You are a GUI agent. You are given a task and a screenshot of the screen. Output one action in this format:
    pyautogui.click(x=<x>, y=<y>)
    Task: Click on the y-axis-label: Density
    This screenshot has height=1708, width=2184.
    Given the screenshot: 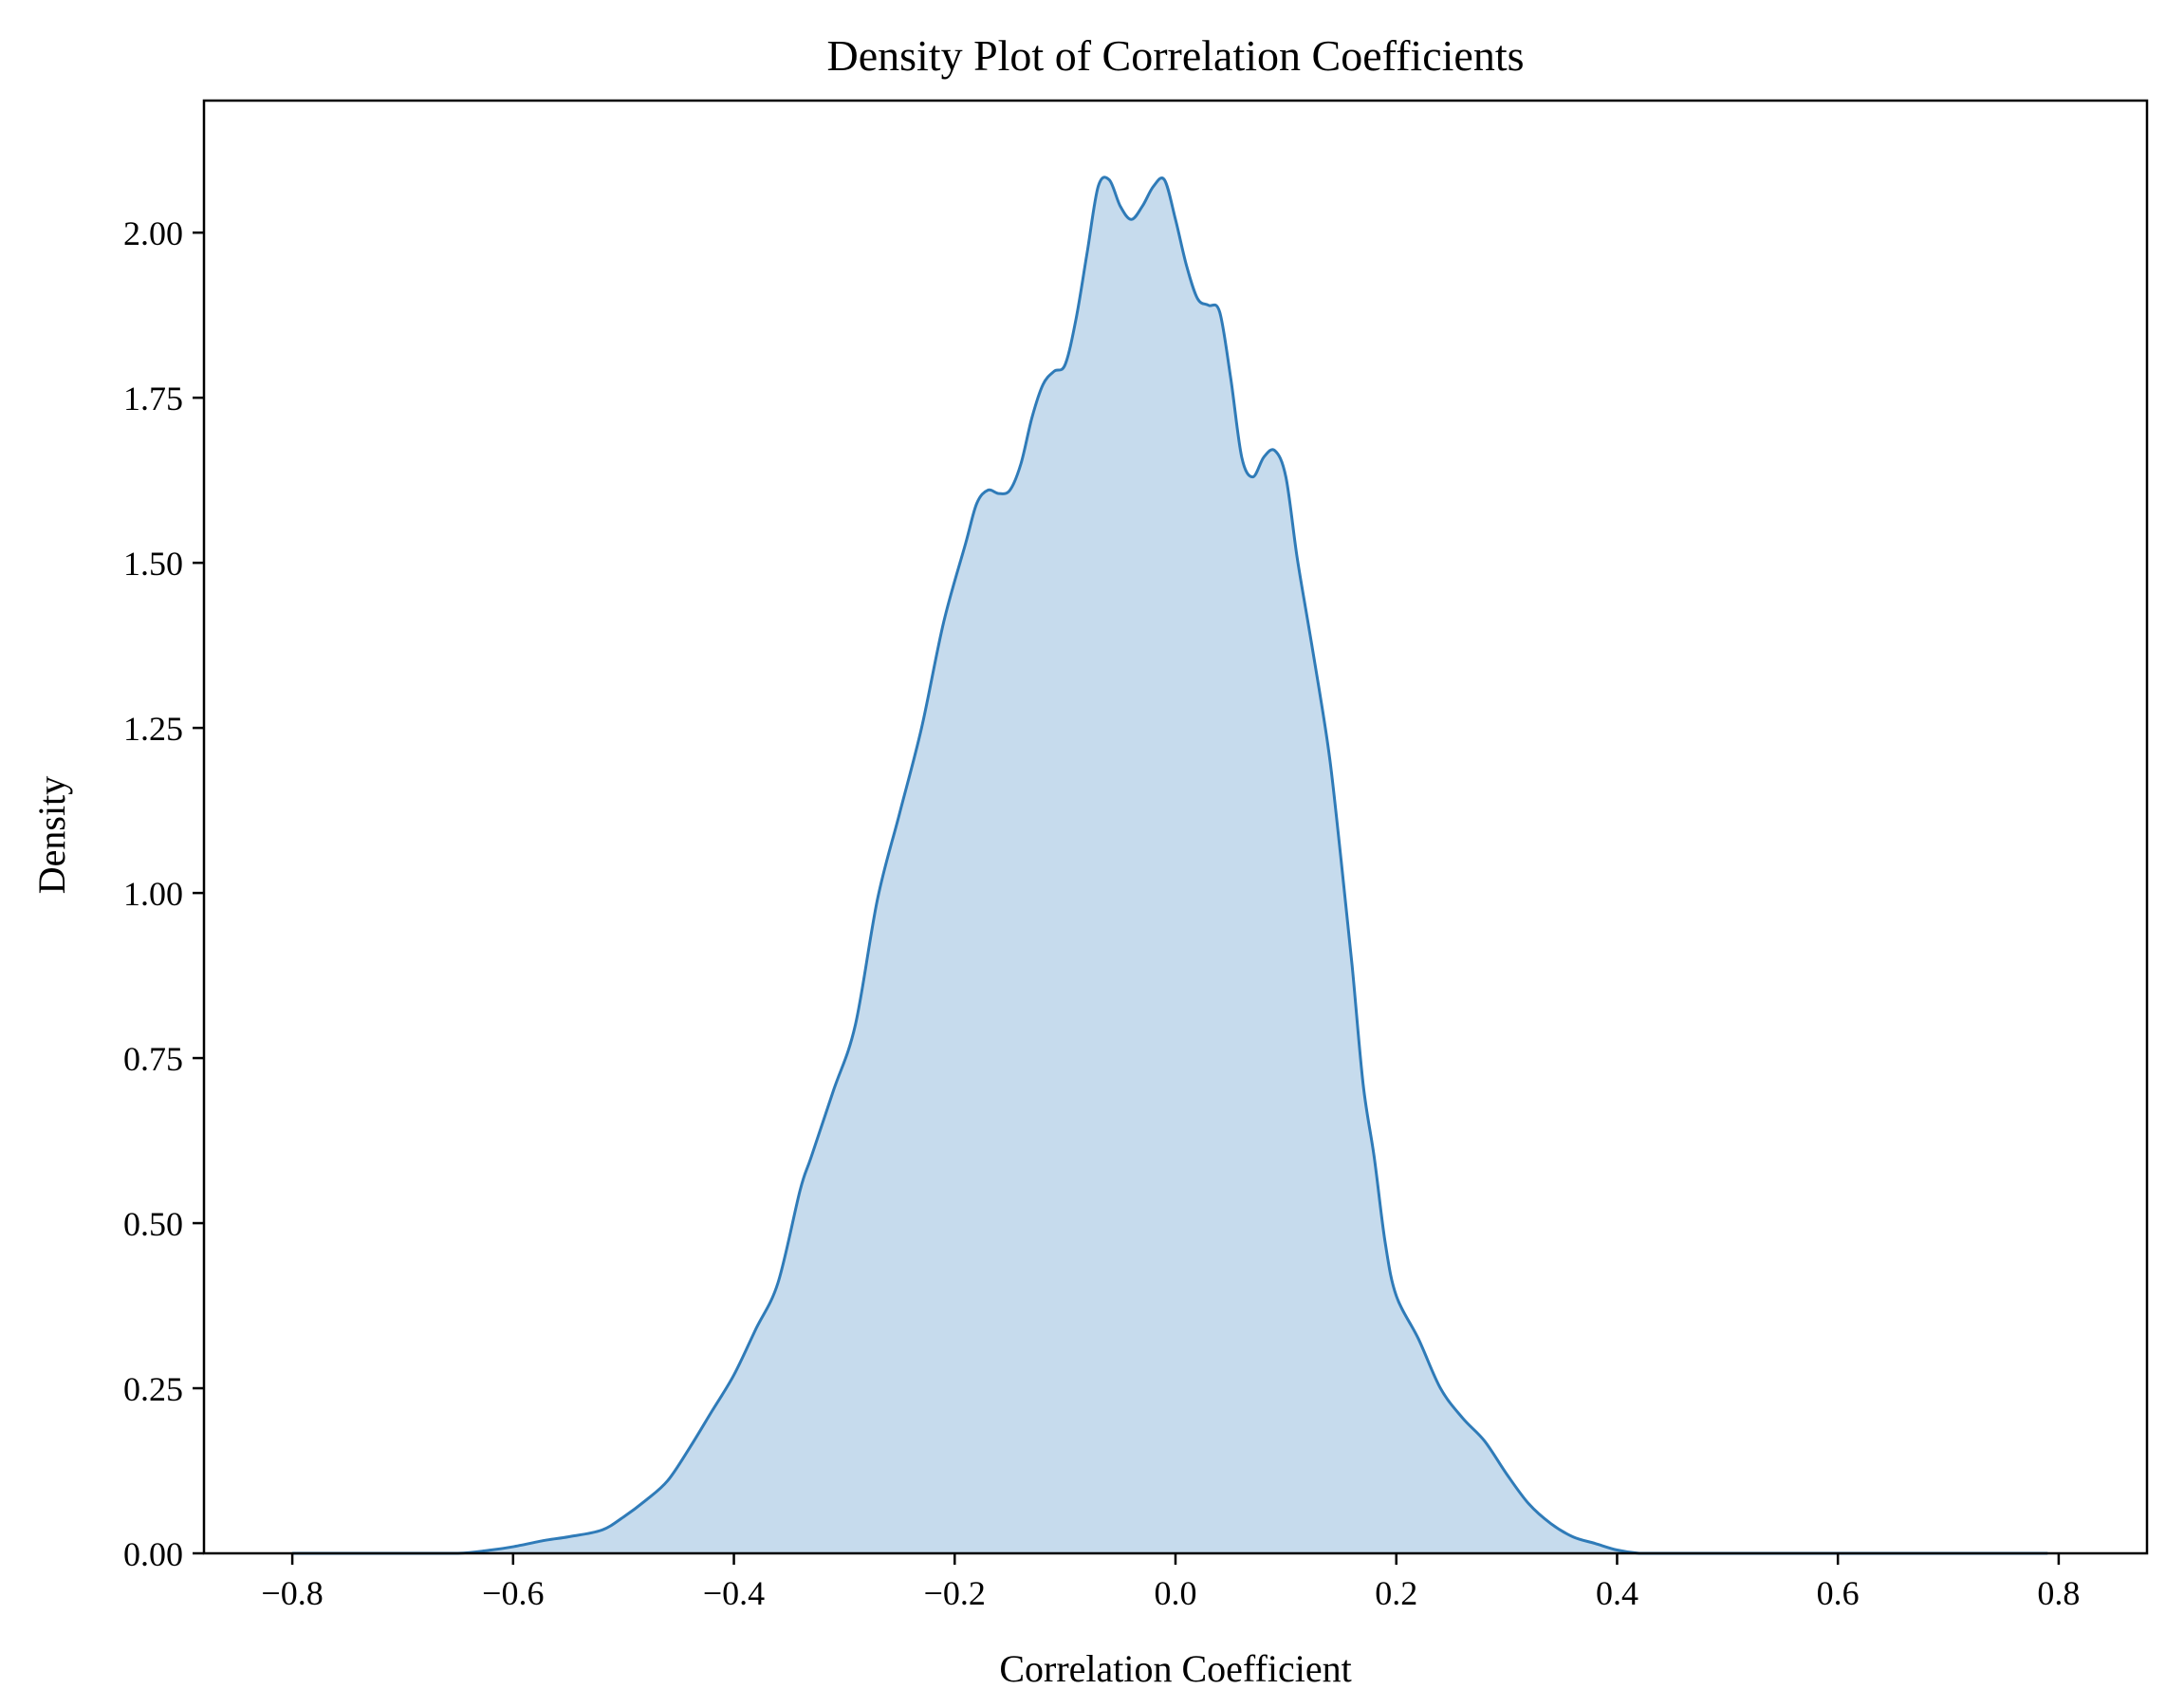 What is the action you would take?
    pyautogui.click(x=51, y=835)
    